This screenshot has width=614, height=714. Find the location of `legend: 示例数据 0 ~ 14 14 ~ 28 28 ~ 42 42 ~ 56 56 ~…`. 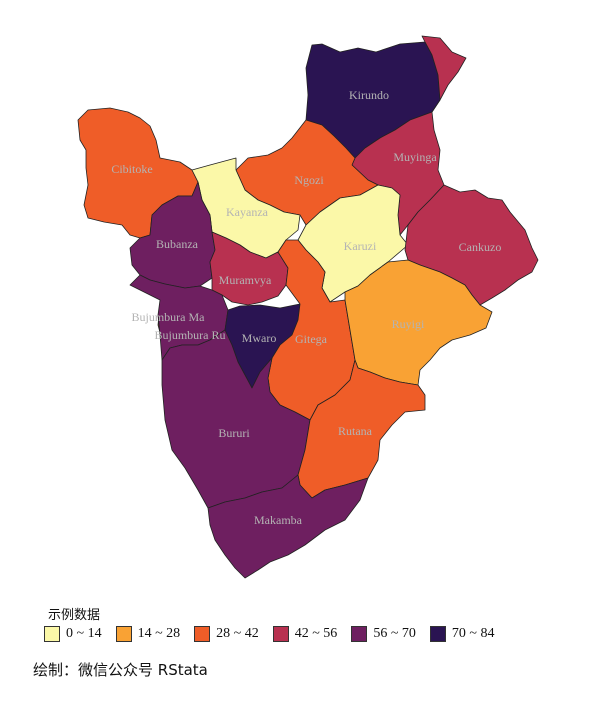

legend: 示例数据 0 ~ 14 14 ~ 28 28 ~ 42 42 ~ 56 56 ~… is located at coordinates (324, 626).